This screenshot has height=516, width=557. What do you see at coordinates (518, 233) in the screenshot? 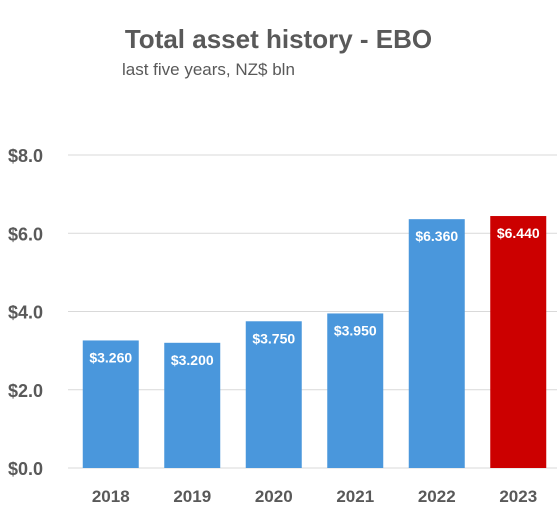
I see `data-label: $6.440` at bounding box center [518, 233].